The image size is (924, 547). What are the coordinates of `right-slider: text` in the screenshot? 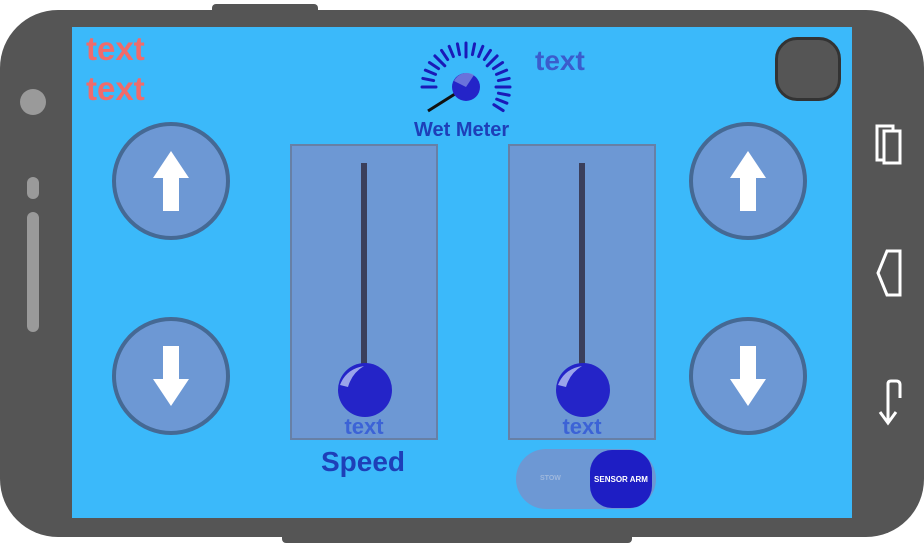 It's located at (582, 292).